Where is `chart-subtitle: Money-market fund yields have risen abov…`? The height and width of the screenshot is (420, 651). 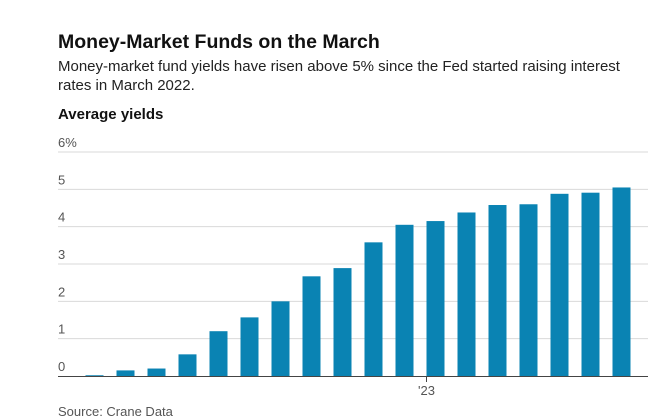 chart-subtitle: Money-market fund yields have risen abov… is located at coordinates (339, 76).